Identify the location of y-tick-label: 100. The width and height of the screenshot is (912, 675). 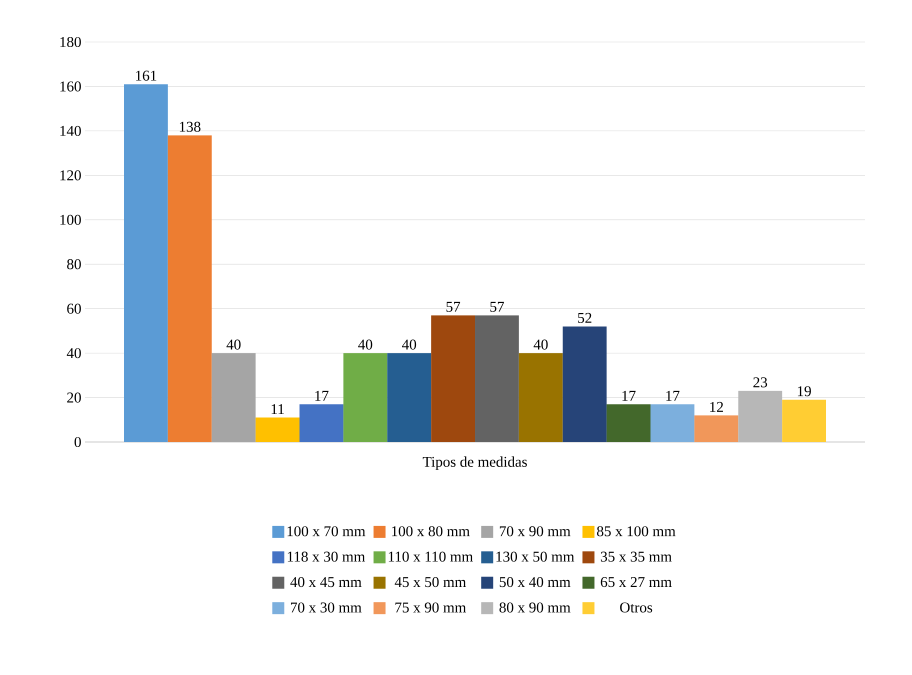
(70, 219).